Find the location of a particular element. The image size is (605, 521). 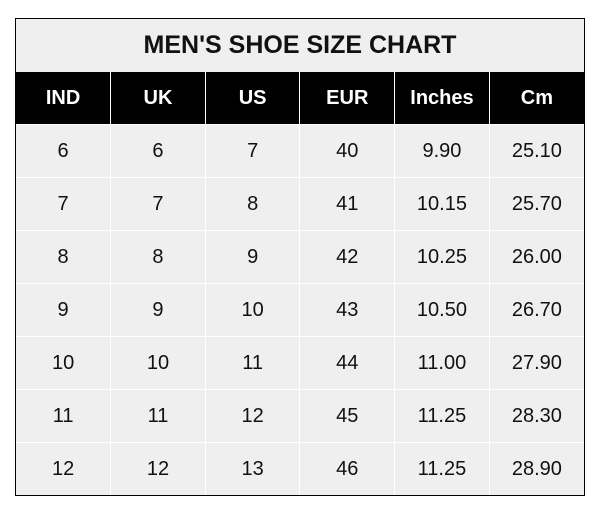

table-cell: 28.90 is located at coordinates (536, 468).